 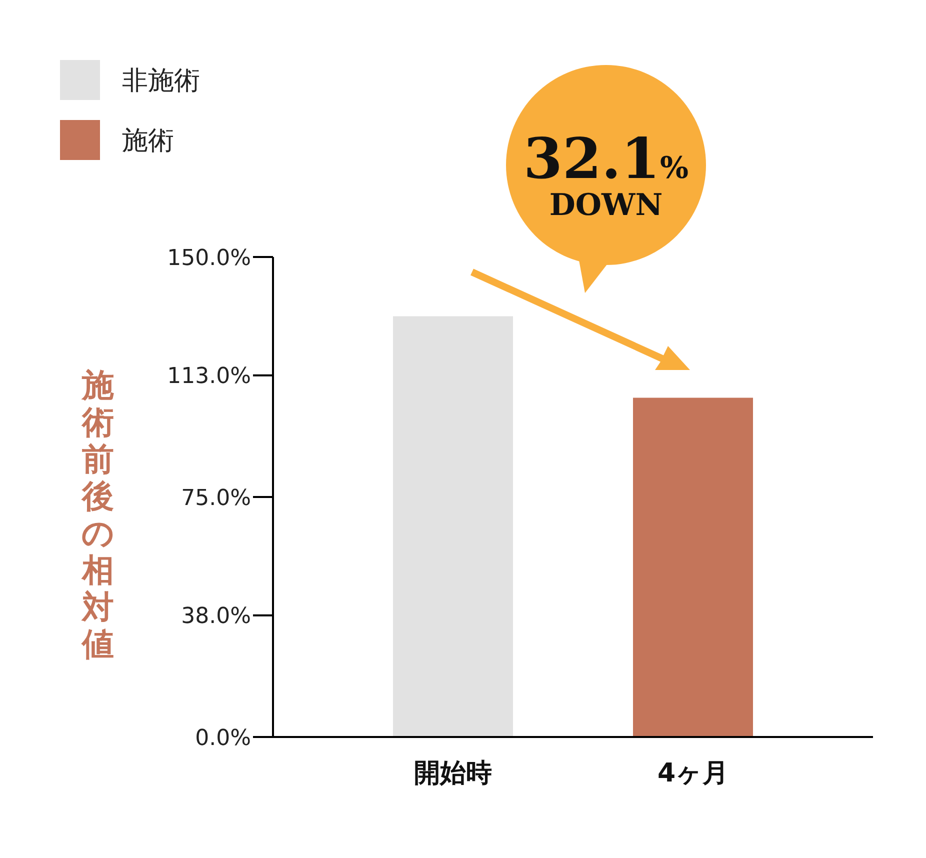 I want to click on text: 32.1% DOWN, so click(x=606, y=174).